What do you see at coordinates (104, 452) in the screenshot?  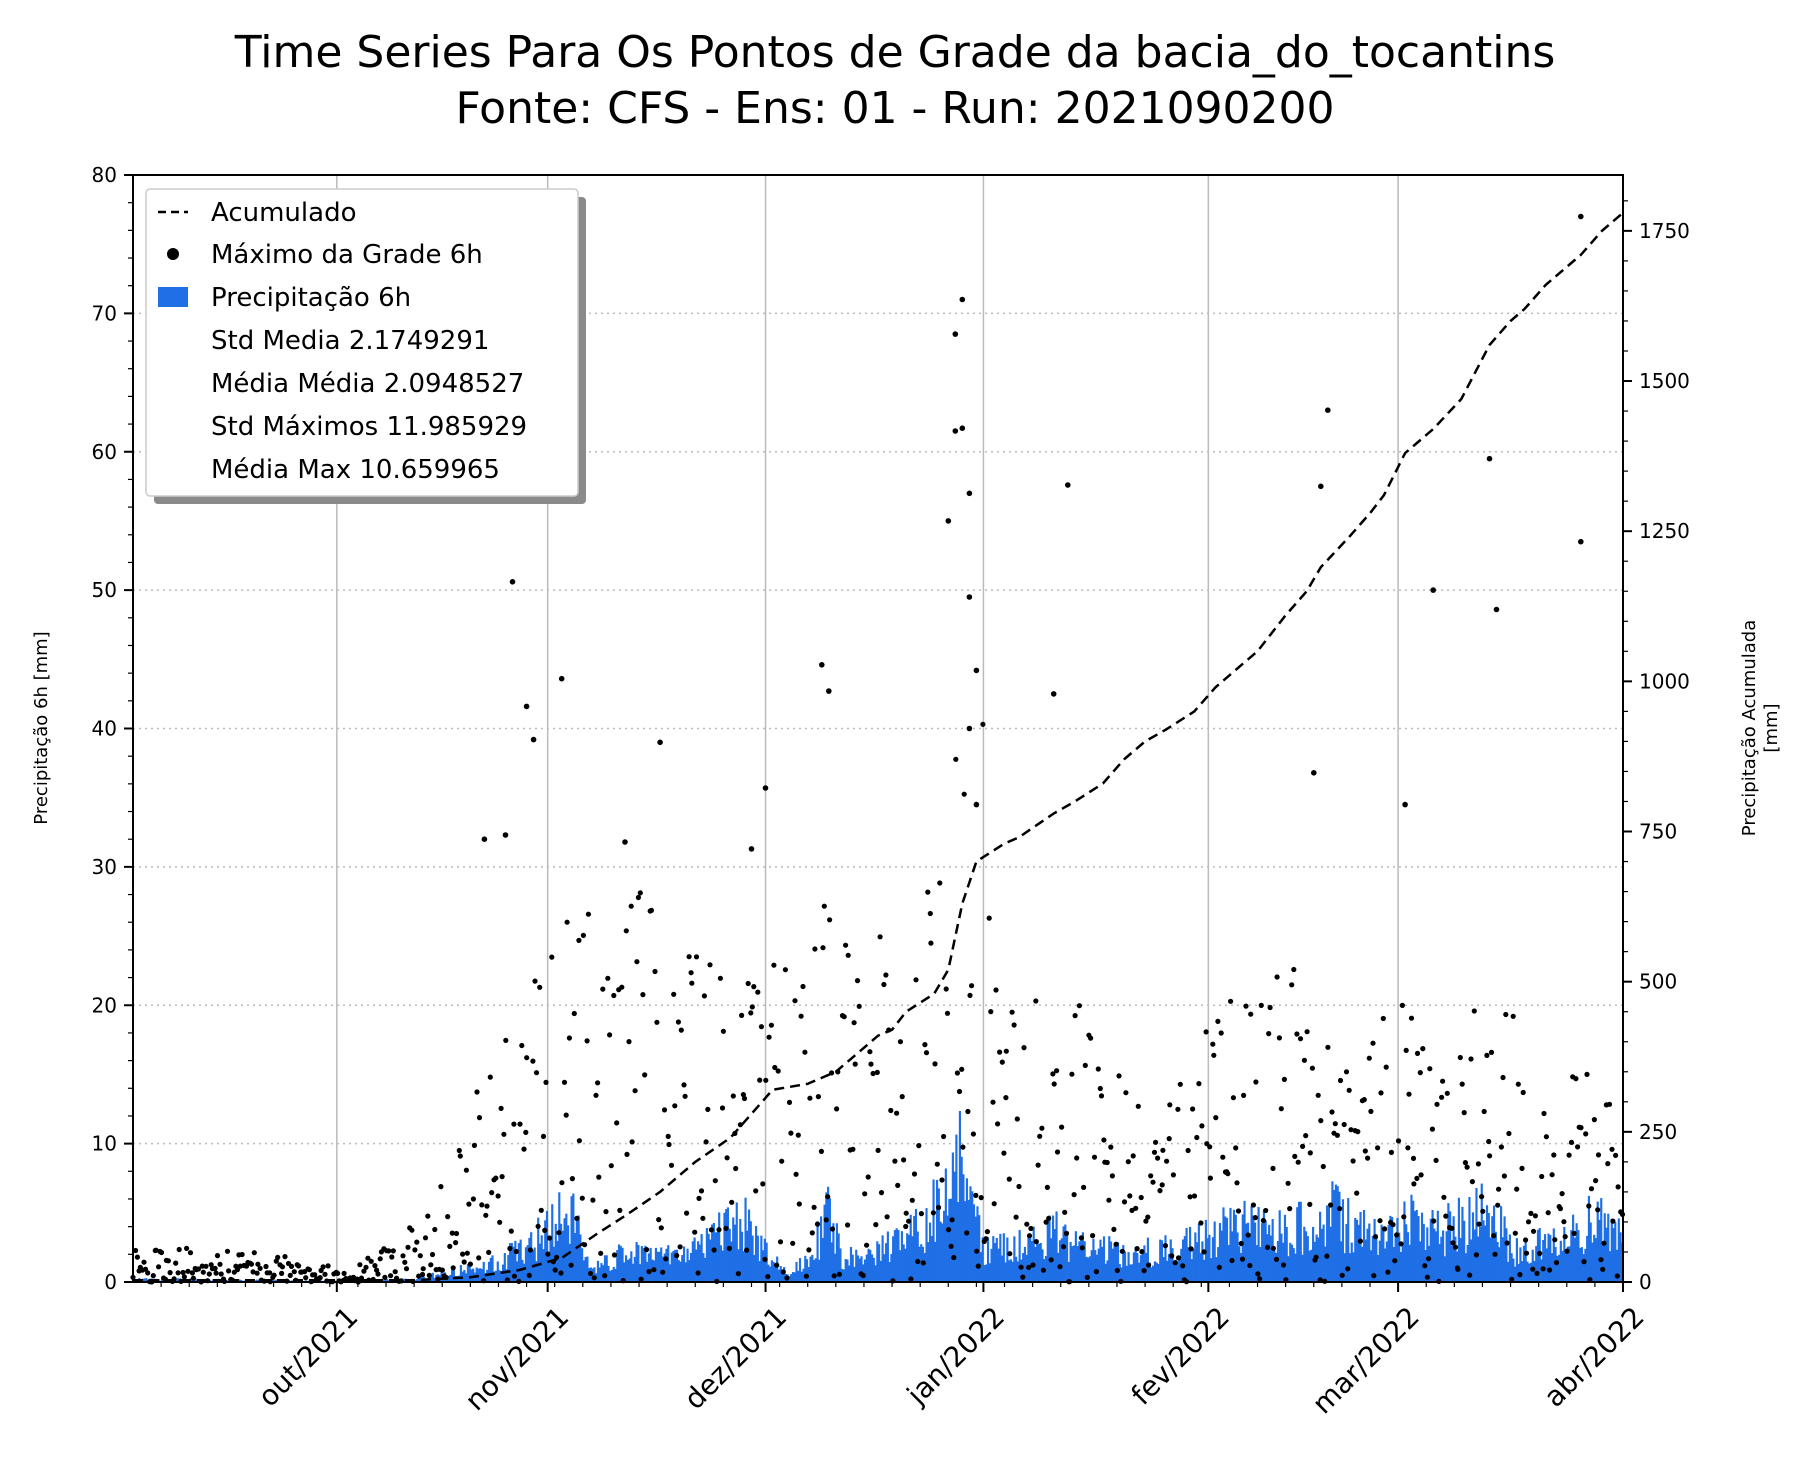 I see `left-y-tick-label: 60` at bounding box center [104, 452].